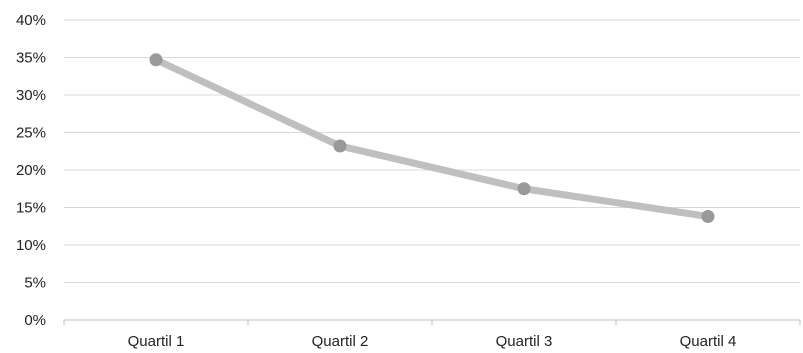  What do you see at coordinates (432, 322) in the screenshot?
I see `x-axis-ticks` at bounding box center [432, 322].